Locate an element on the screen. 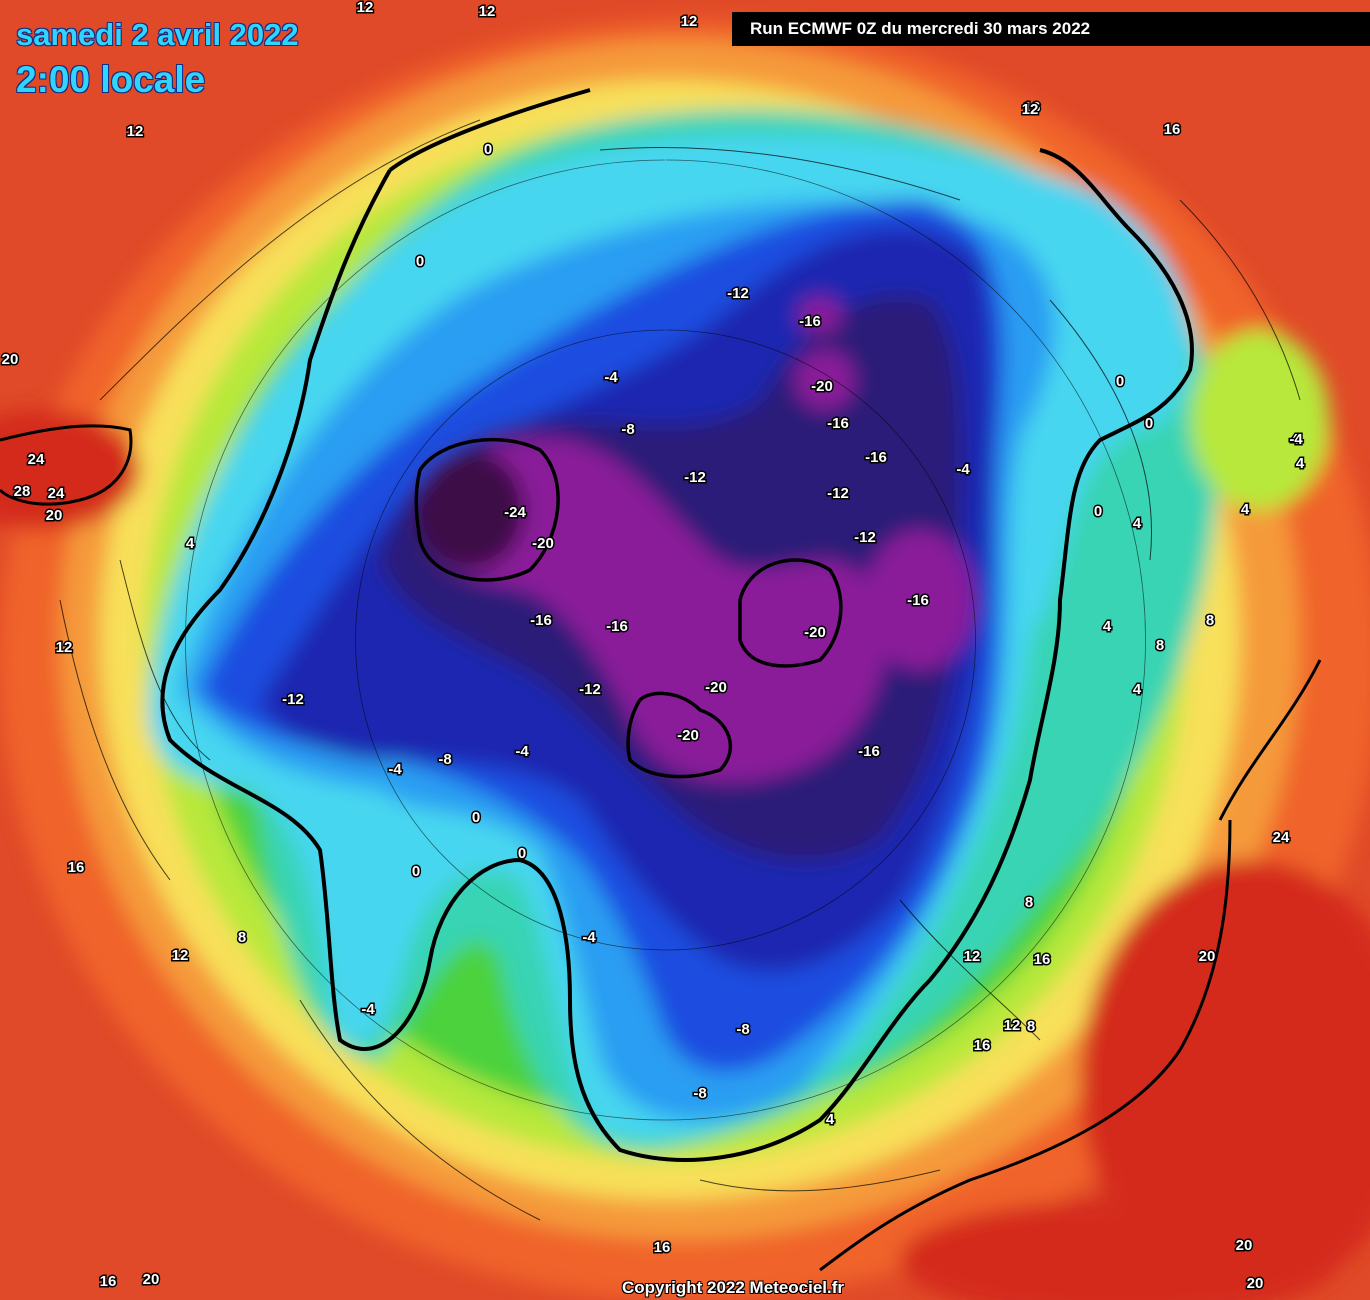  purple-spot-north is located at coordinates (825, 380).